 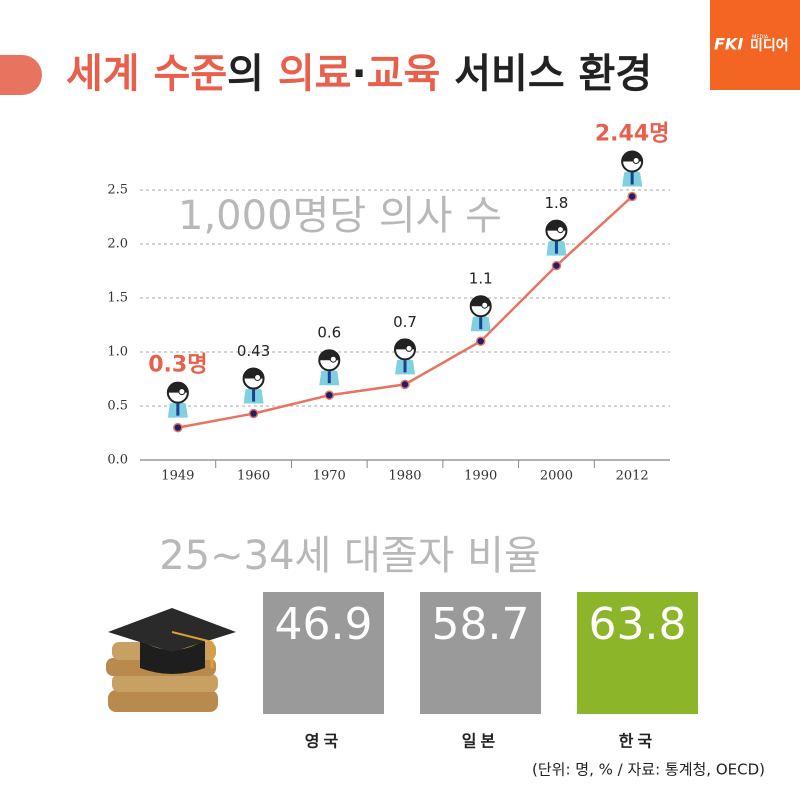 What do you see at coordinates (329, 476) in the screenshot?
I see `x-tick-label: 1970` at bounding box center [329, 476].